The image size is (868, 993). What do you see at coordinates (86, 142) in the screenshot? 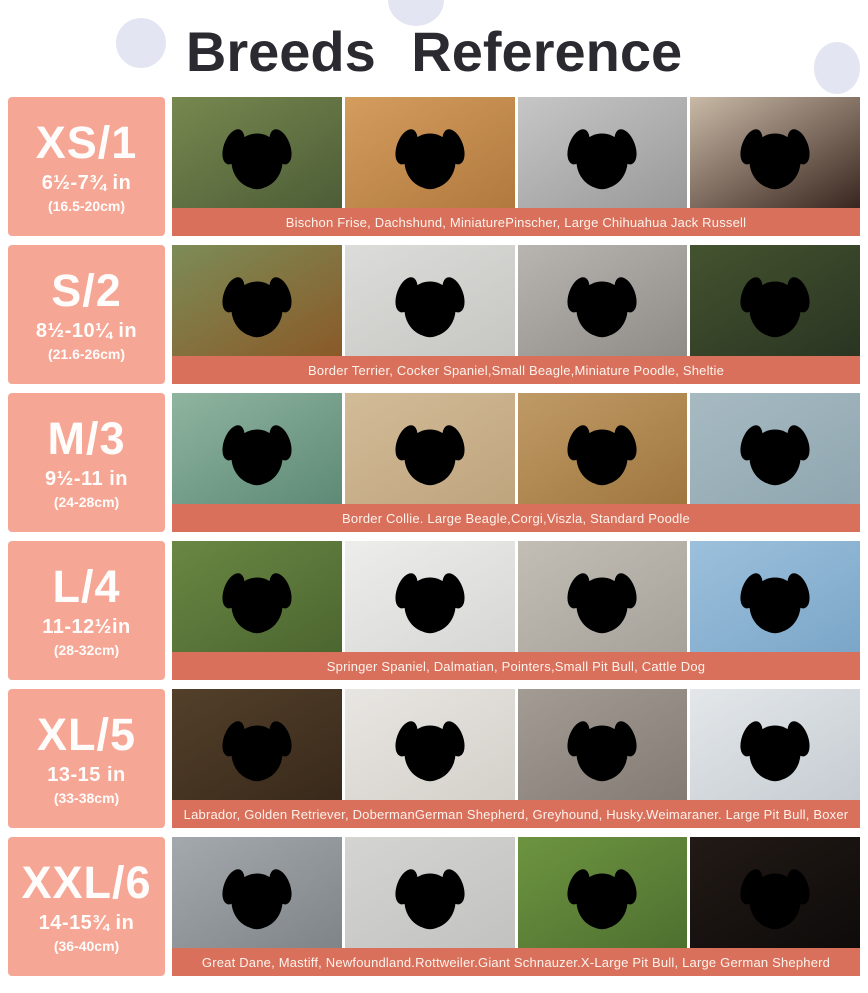
I see `size-label: XS/1` at bounding box center [86, 142].